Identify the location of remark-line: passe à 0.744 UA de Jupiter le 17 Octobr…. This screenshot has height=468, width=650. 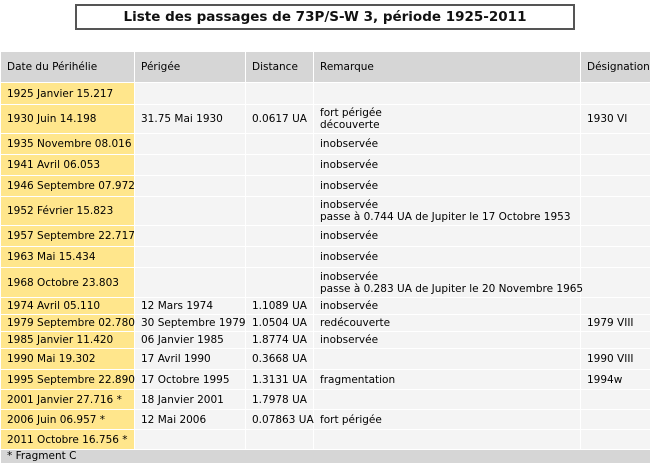
(445, 217).